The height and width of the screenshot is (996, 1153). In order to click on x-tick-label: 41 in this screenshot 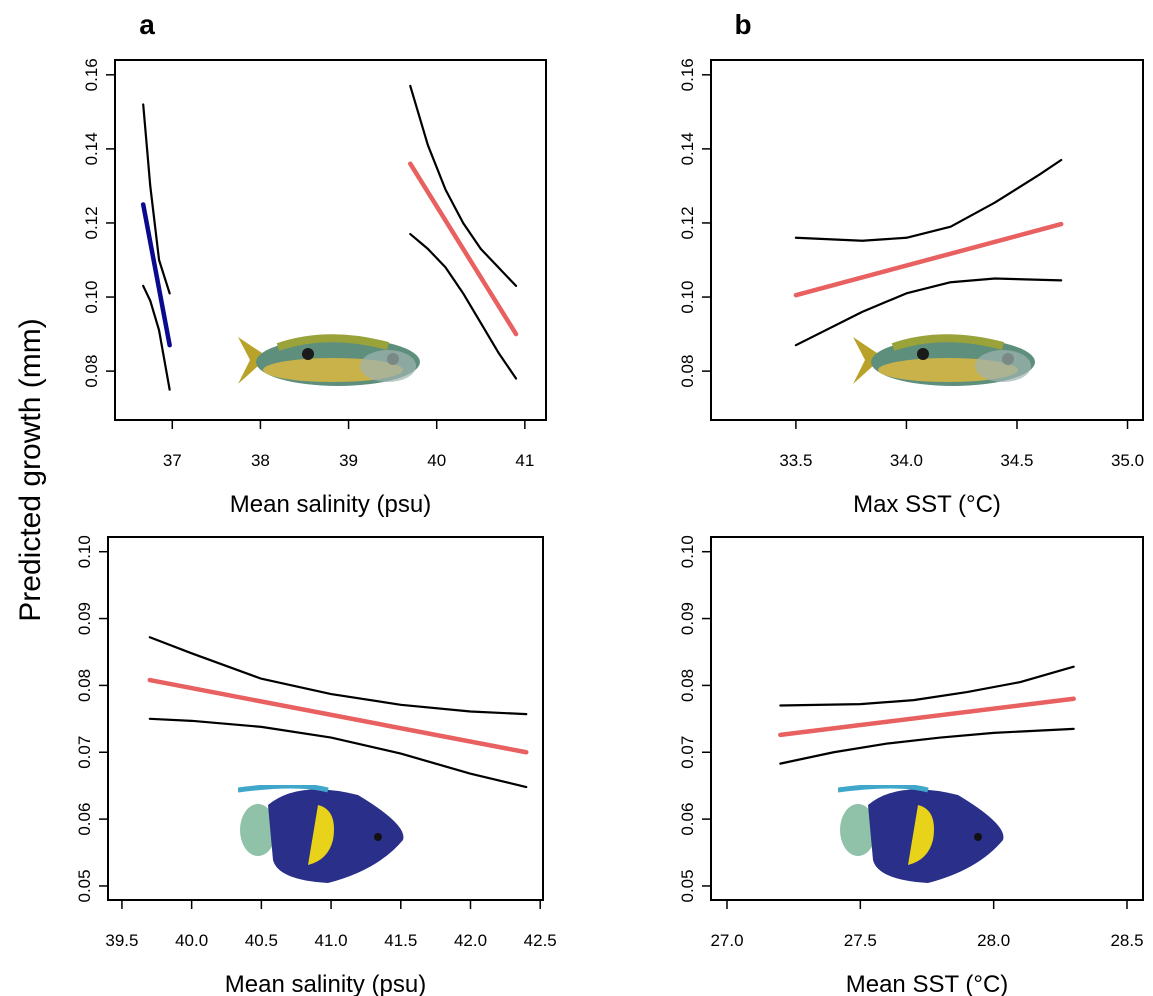, I will do `click(524, 460)`.